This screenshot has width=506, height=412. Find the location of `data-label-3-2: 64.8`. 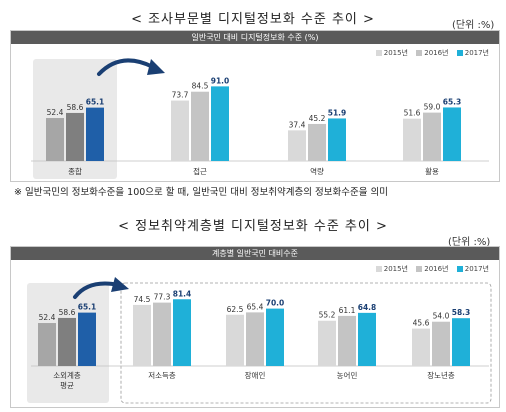

data-label-3-2: 64.8 is located at coordinates (367, 307).